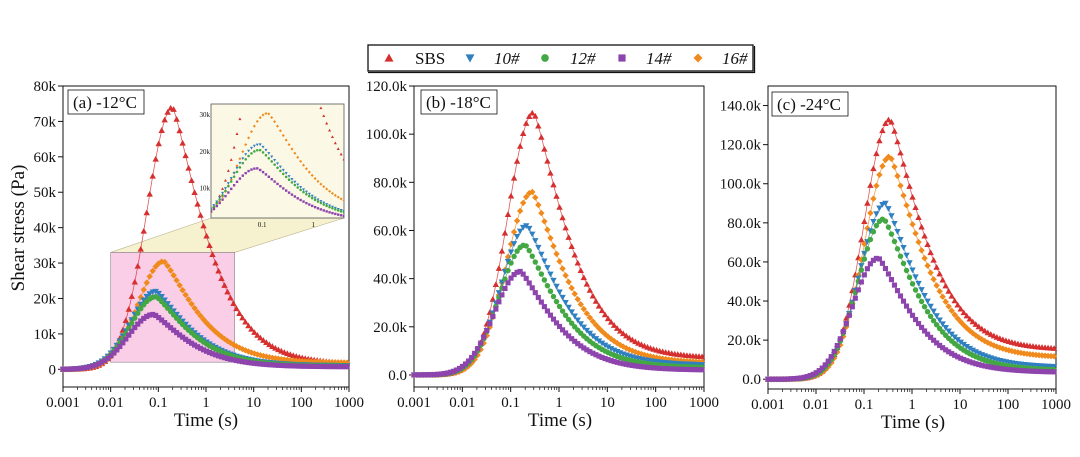 The width and height of the screenshot is (1080, 457). What do you see at coordinates (387, 87) in the screenshot?
I see `panel-b-ytick-label: 120.0k` at bounding box center [387, 87].